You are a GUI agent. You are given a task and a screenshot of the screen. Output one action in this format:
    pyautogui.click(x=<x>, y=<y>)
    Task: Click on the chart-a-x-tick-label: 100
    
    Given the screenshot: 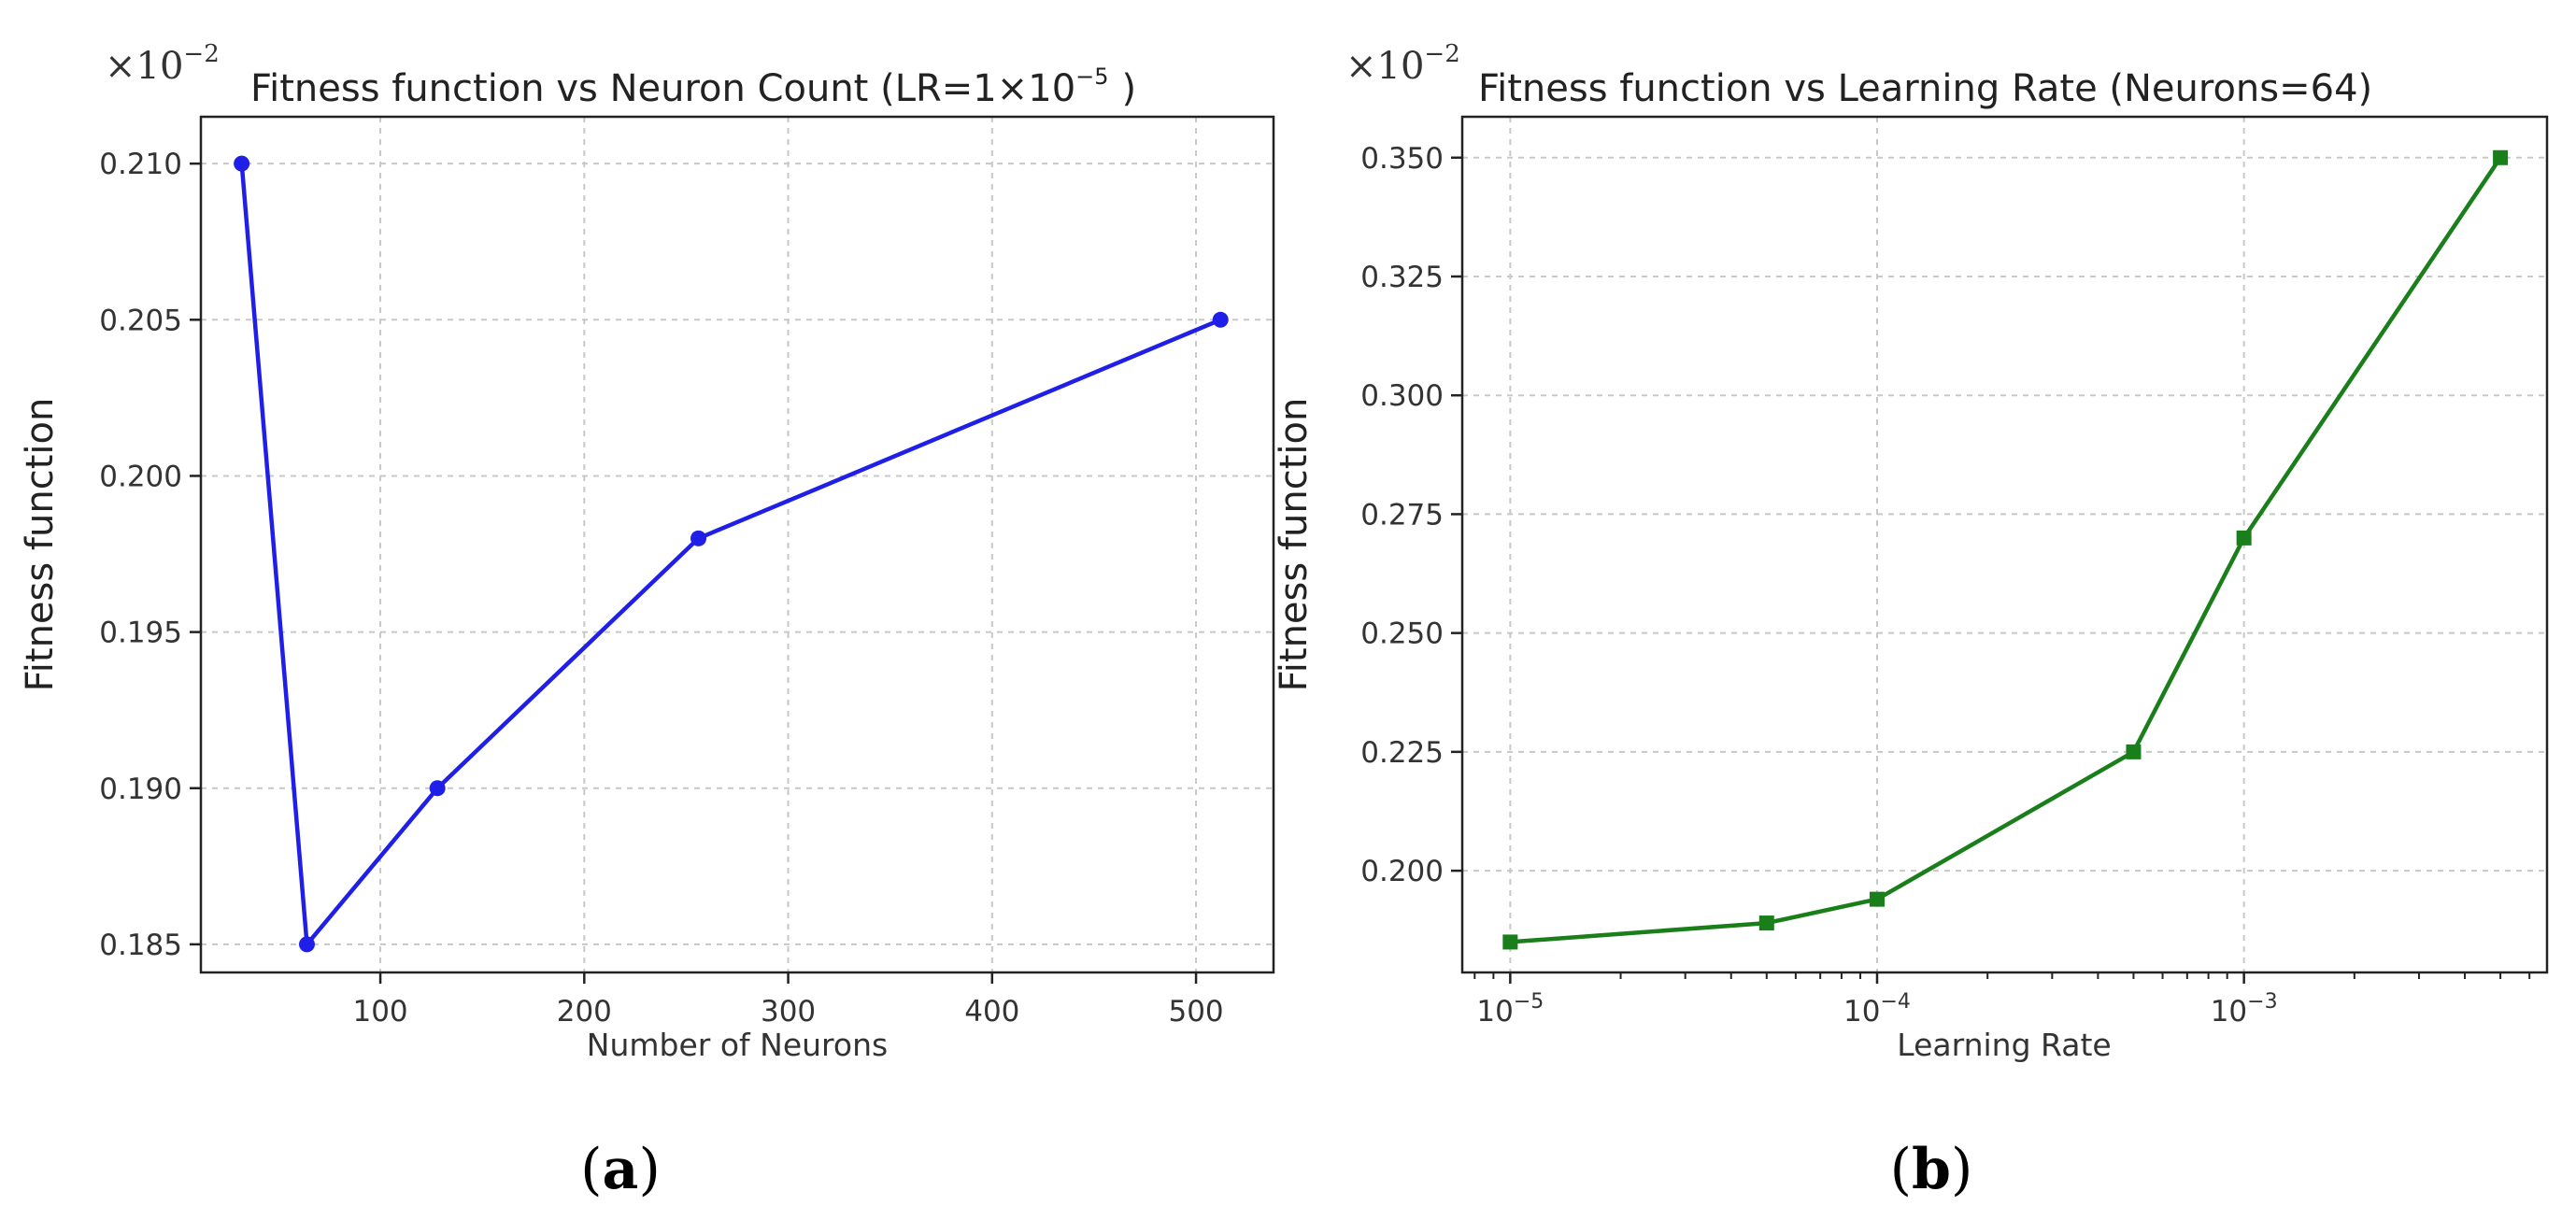 What is the action you would take?
    pyautogui.click(x=380, y=1011)
    